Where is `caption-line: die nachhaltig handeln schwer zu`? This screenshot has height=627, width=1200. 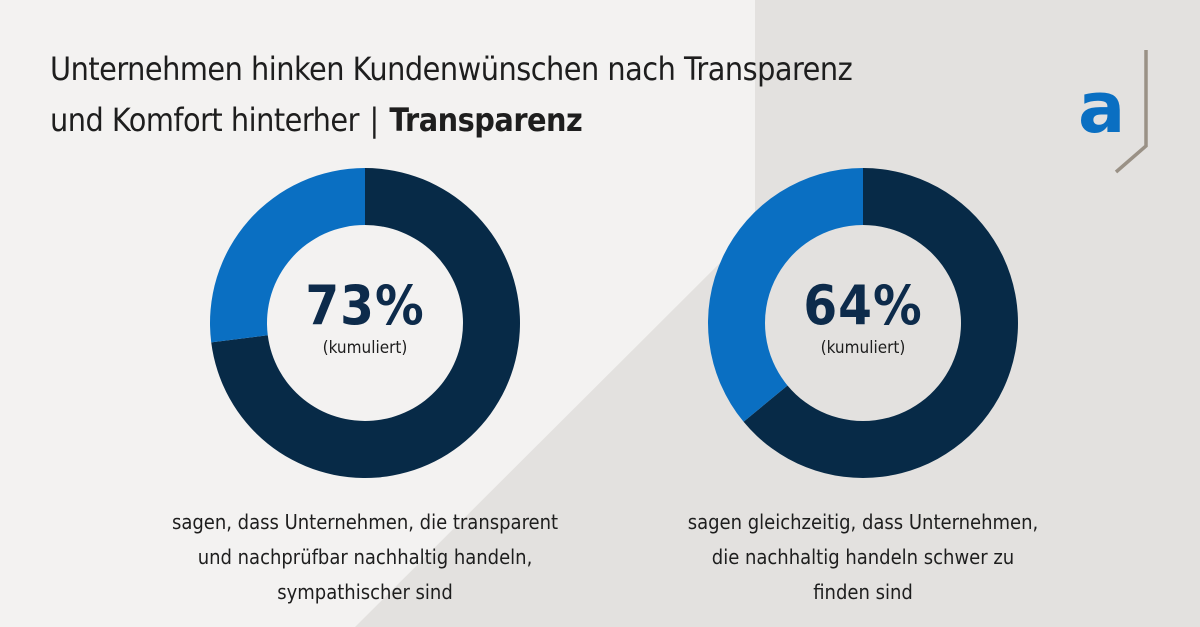 caption-line: die nachhaltig handeln schwer zu is located at coordinates (863, 557).